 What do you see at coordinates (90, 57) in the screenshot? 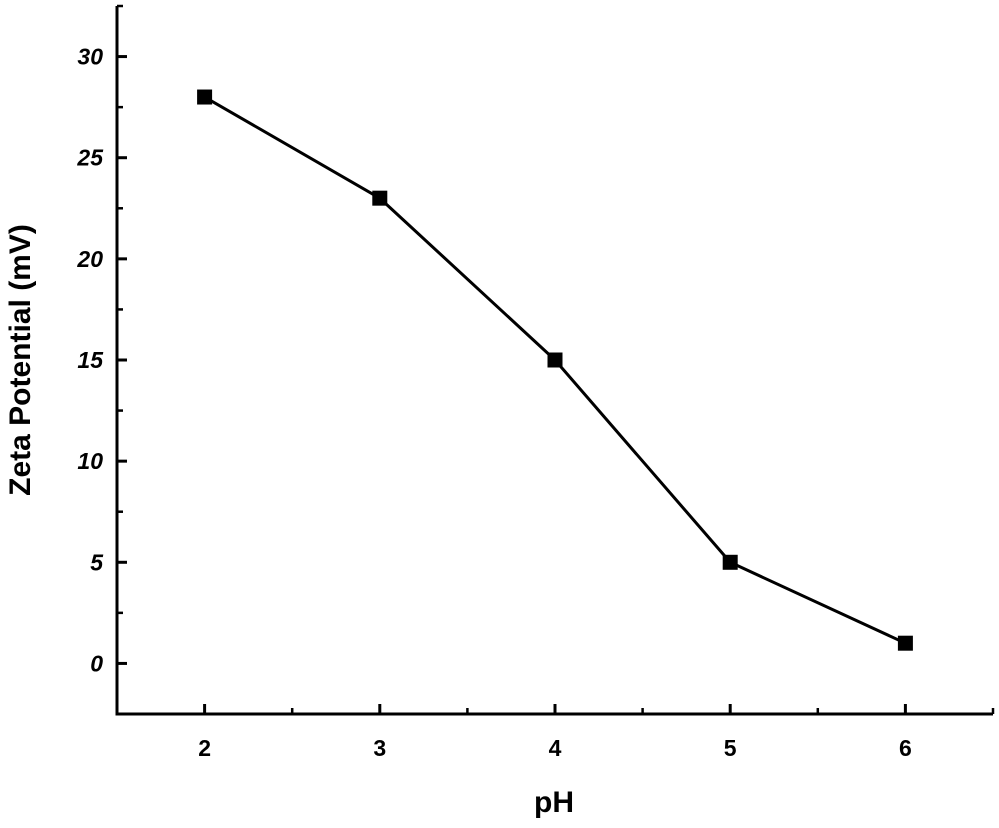
I see `y-tick-label: 30` at bounding box center [90, 57].